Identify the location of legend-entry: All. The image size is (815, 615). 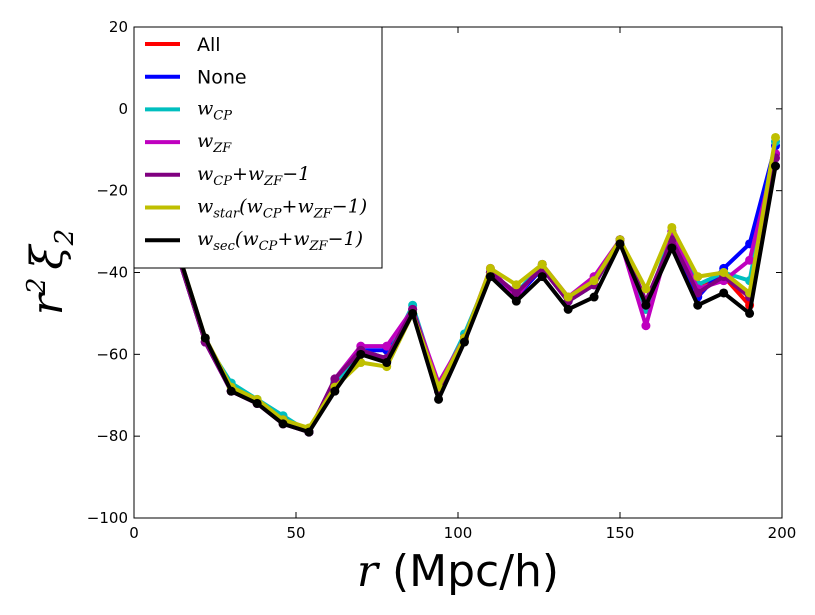
(183, 45).